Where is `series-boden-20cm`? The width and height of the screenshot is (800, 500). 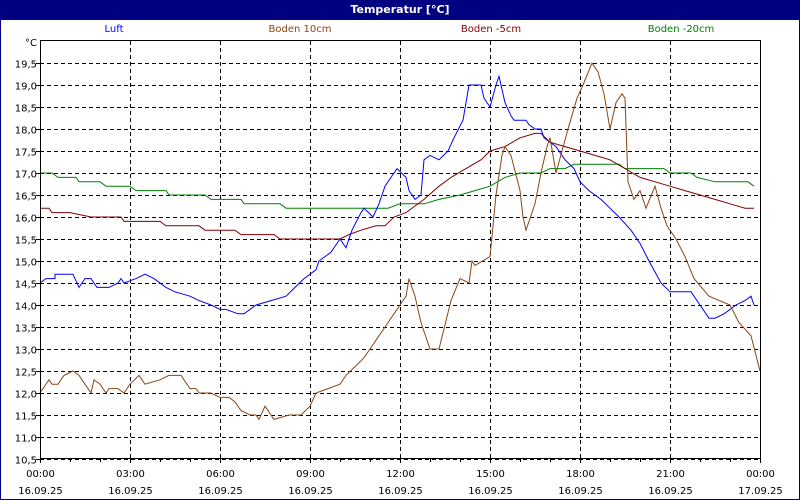 series-boden-20cm is located at coordinates (397, 186).